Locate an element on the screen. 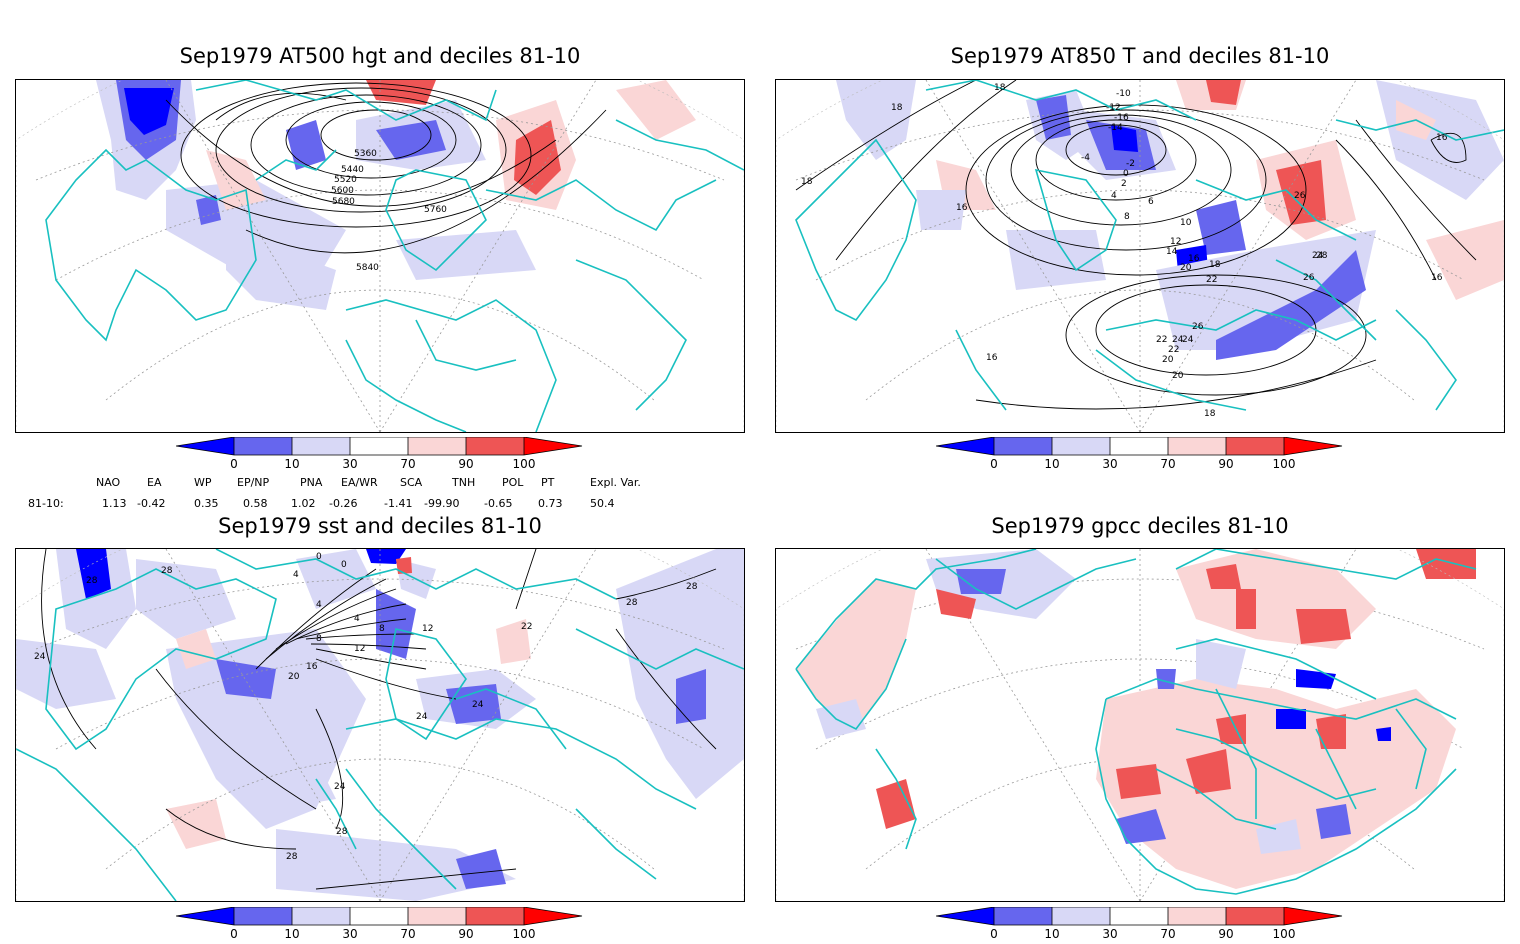 This screenshot has height=944, width=1520. index-header: POL is located at coordinates (513, 482).